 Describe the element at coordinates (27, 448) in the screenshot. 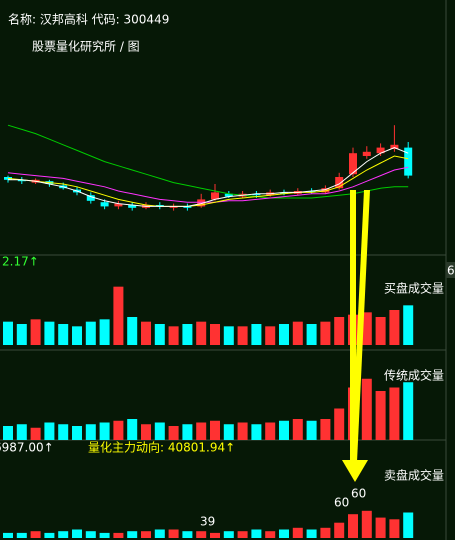

I see `value-text: 6987.00↑` at that location.